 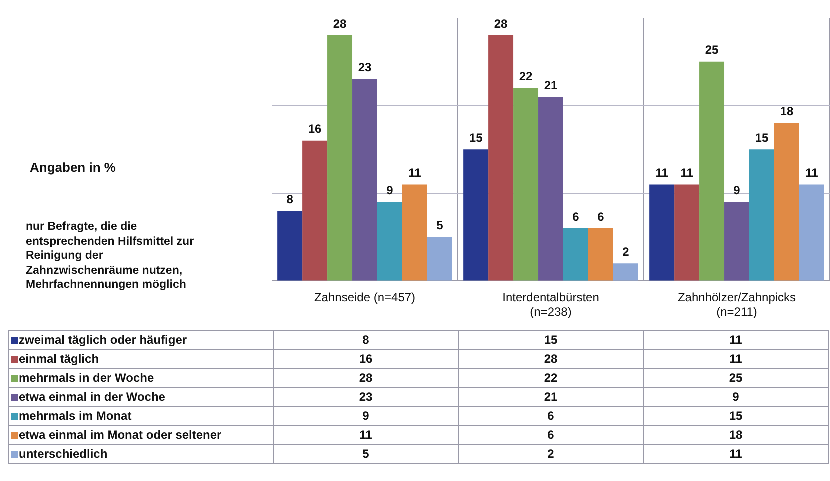 I want to click on annotation: 18, so click(x=787, y=111).